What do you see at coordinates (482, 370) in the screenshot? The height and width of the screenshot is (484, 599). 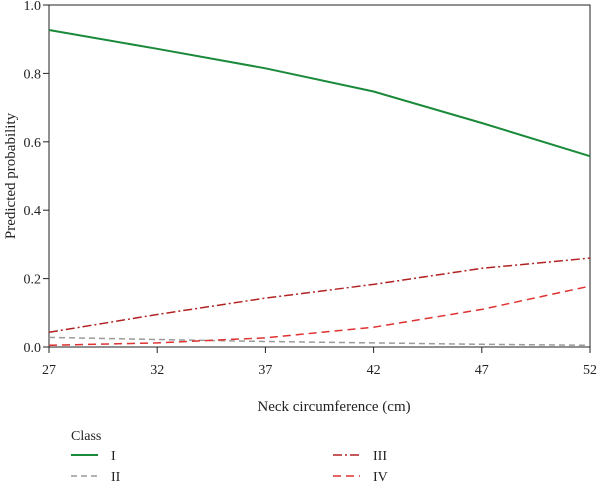 I see `x-tick-label: 47` at bounding box center [482, 370].